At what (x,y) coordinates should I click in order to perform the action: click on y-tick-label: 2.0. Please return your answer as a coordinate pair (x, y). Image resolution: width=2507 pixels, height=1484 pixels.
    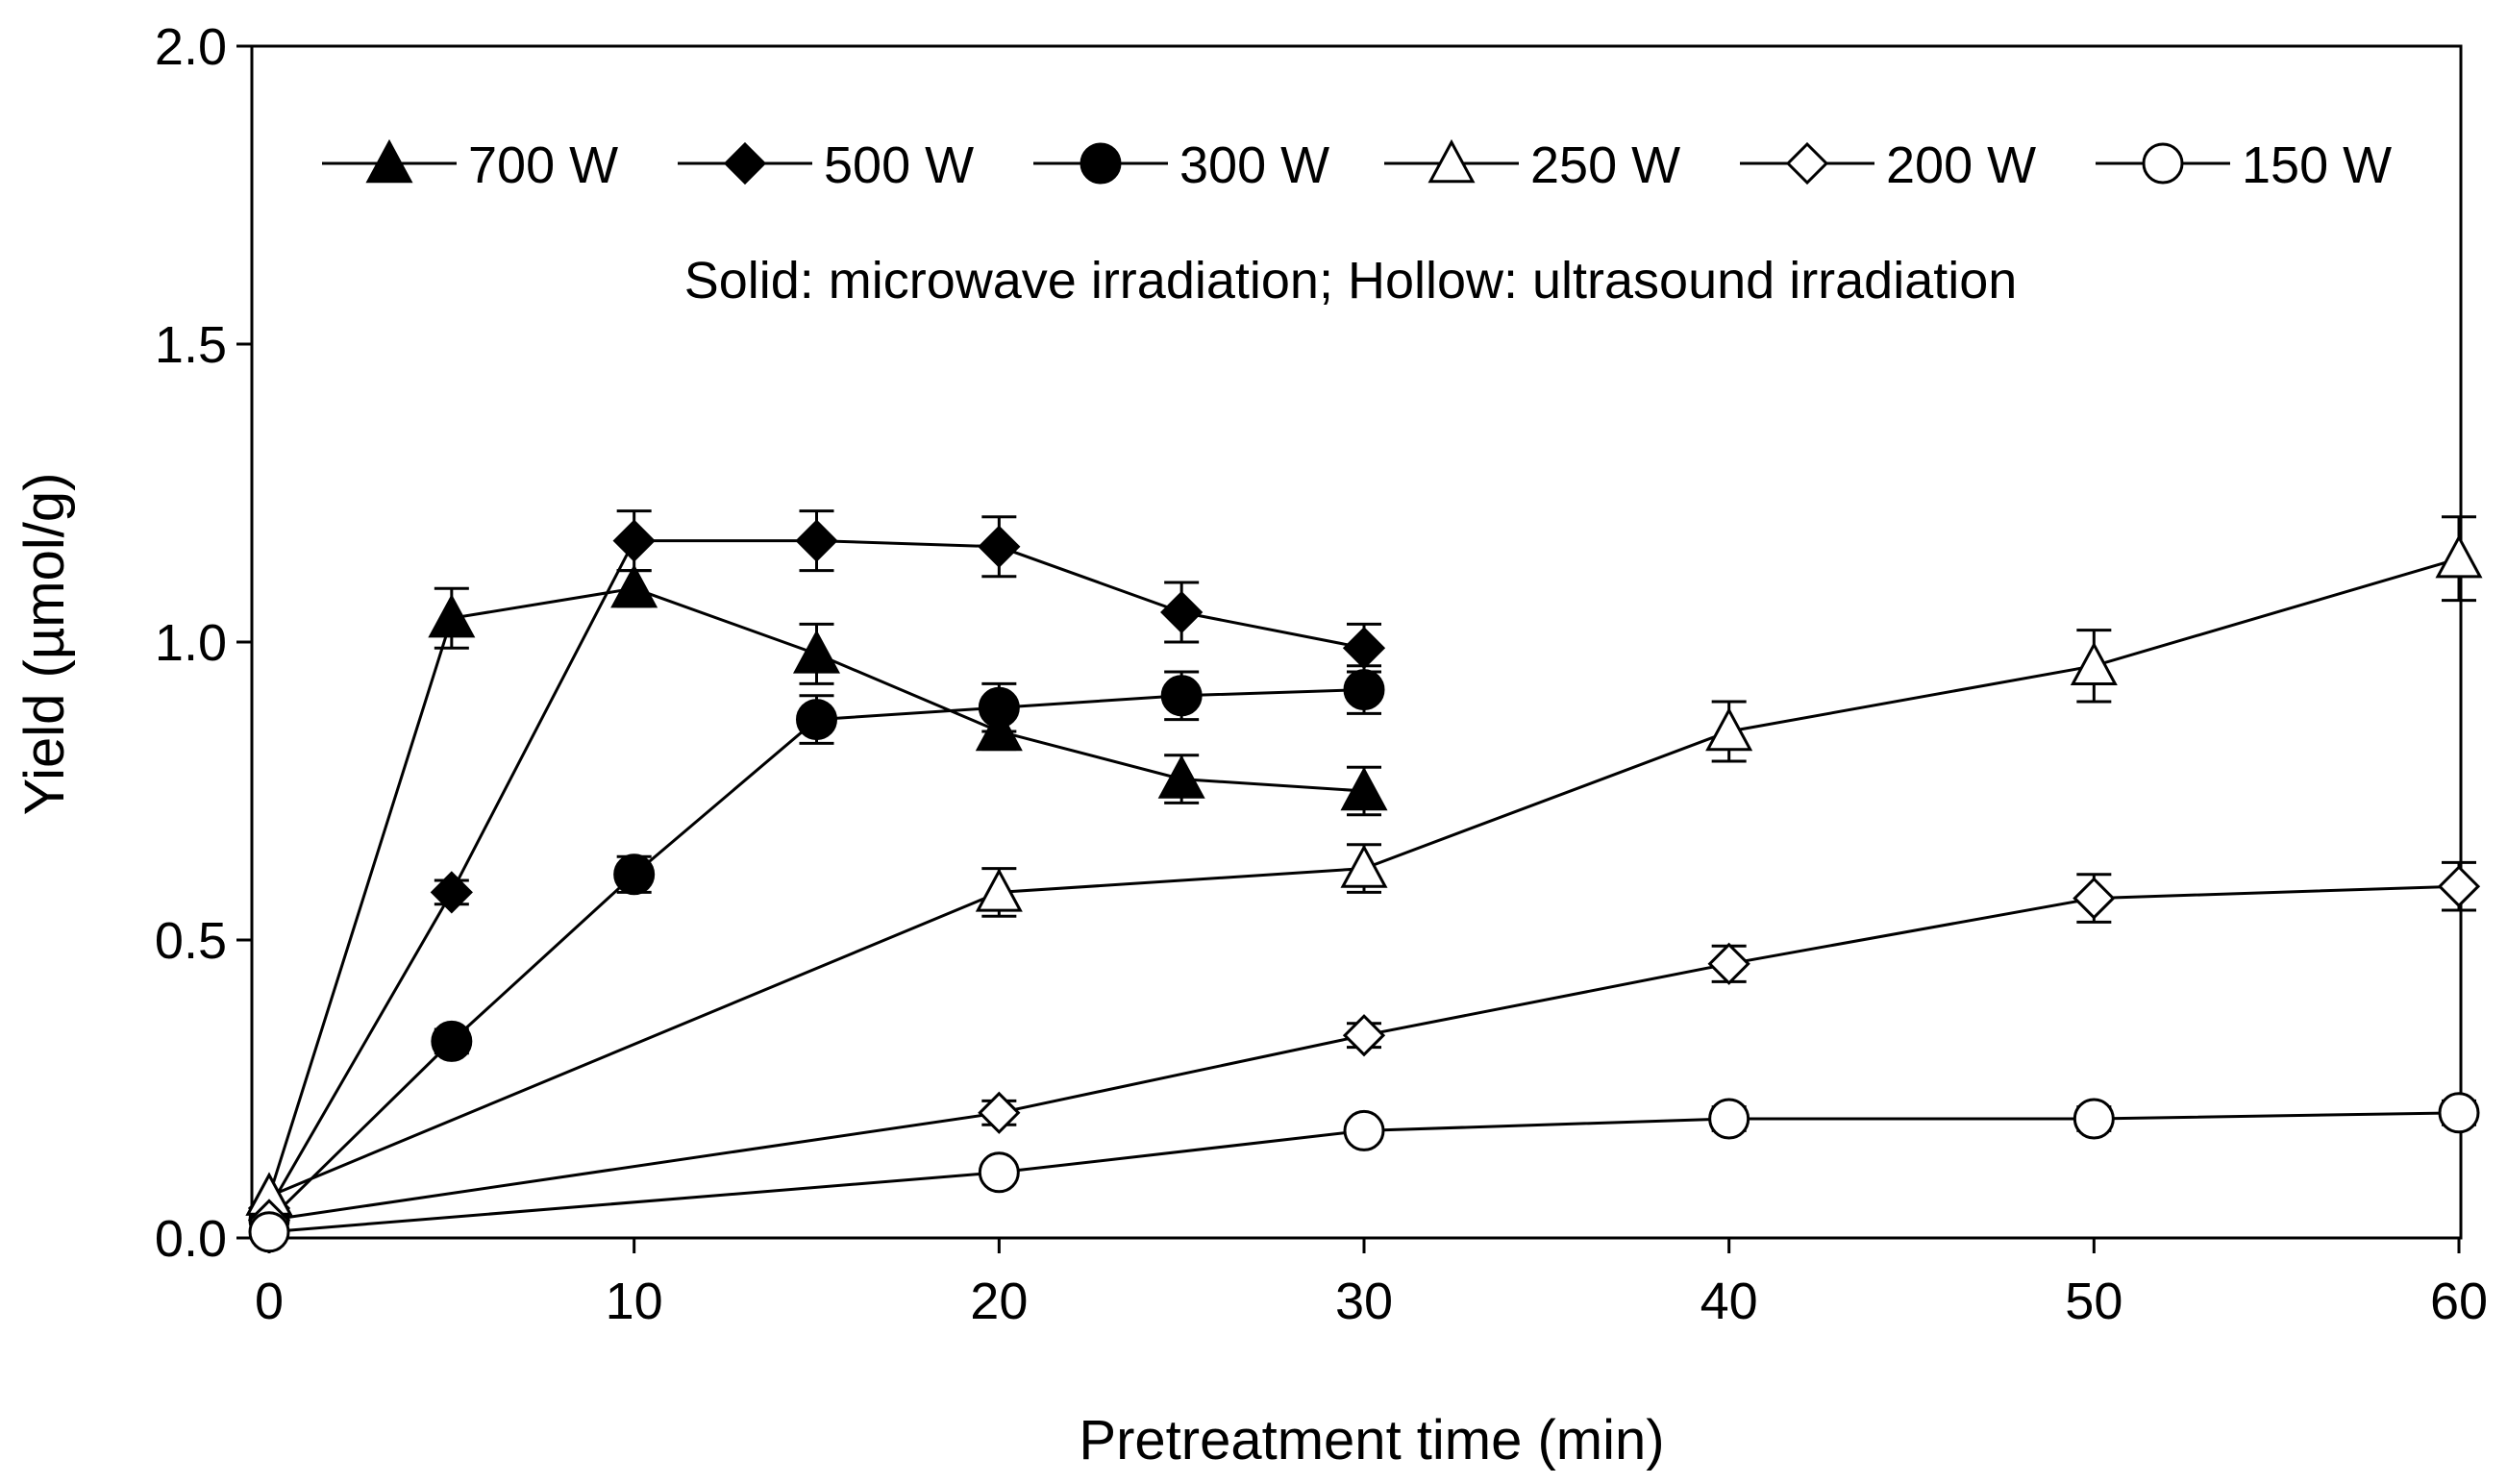
    Looking at the image, I should click on (191, 47).